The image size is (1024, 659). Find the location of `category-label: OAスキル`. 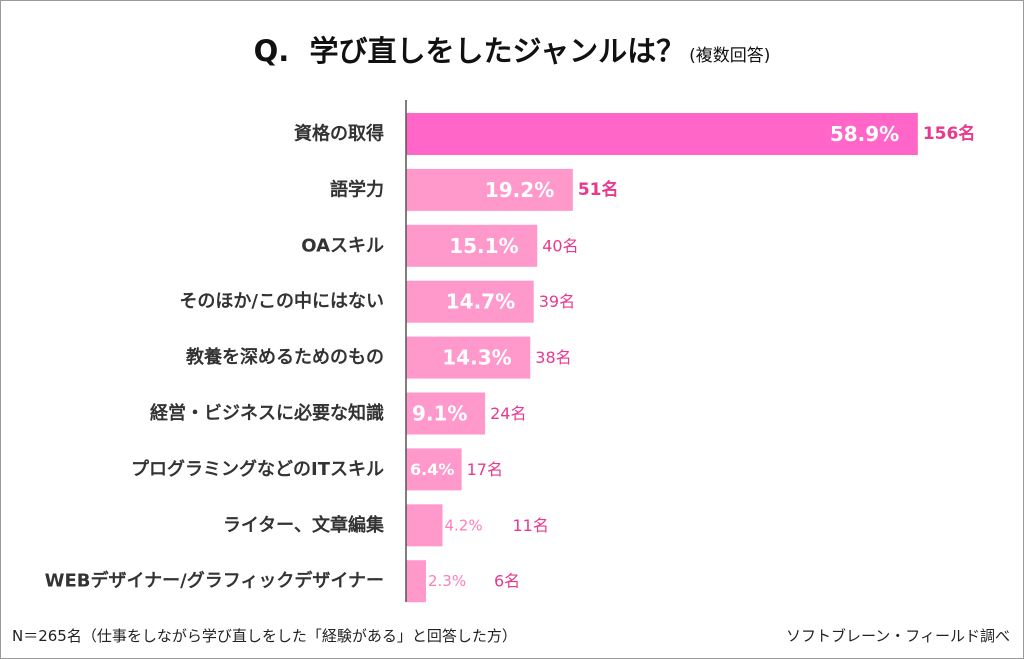

category-label: OAスキル is located at coordinates (342, 245).